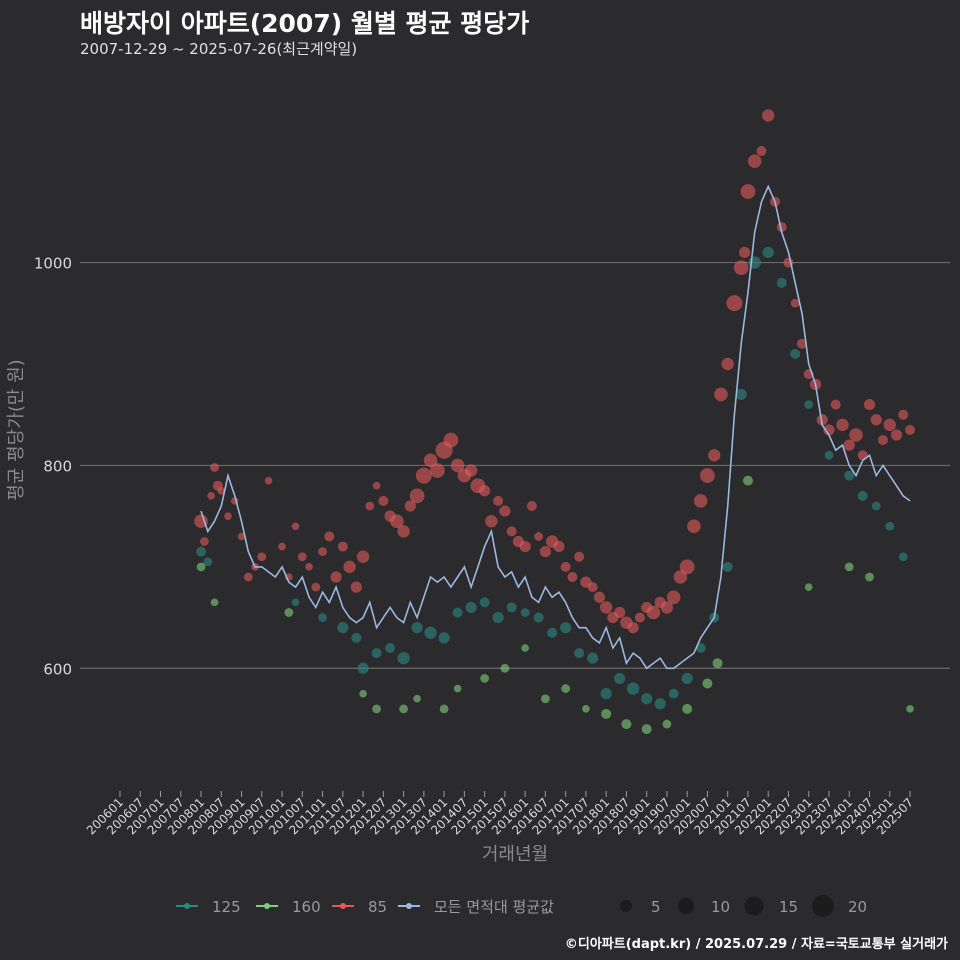 This screenshot has height=960, width=960. I want to click on legend-label: 모든 면적대 평균값, so click(494, 907).